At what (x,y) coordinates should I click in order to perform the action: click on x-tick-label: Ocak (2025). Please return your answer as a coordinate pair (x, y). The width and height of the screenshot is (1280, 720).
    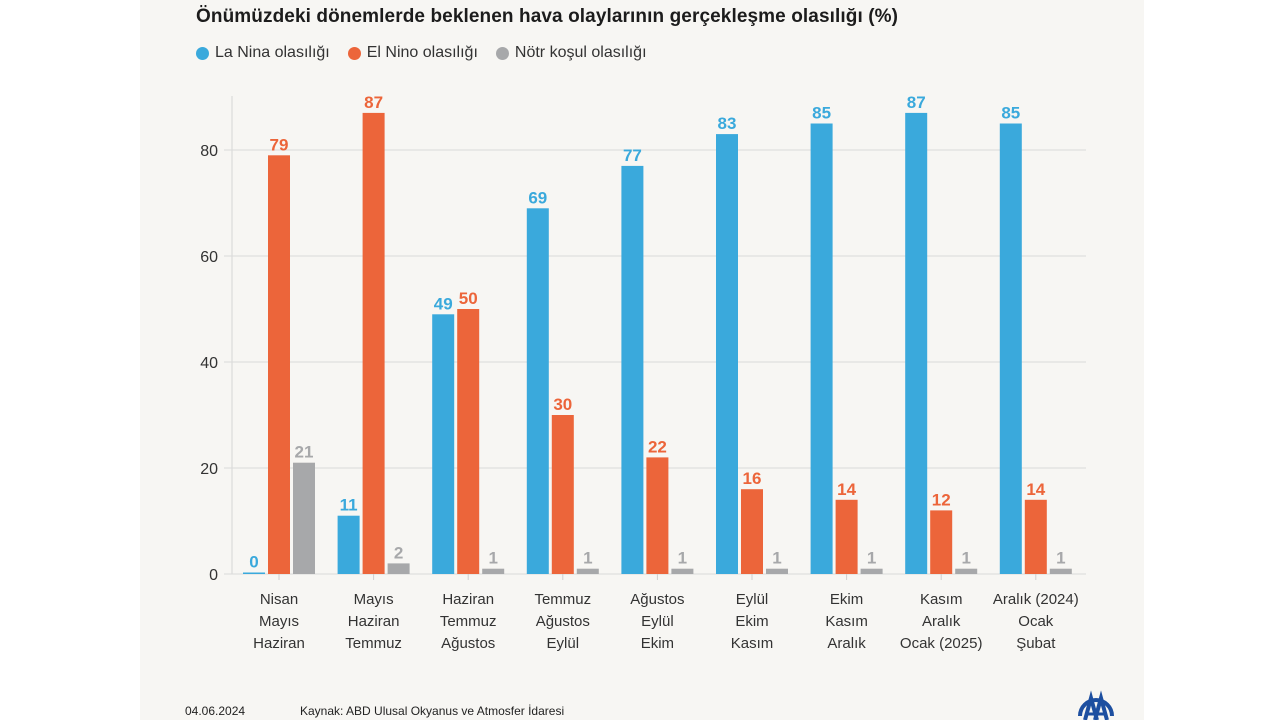
    Looking at the image, I should click on (941, 643).